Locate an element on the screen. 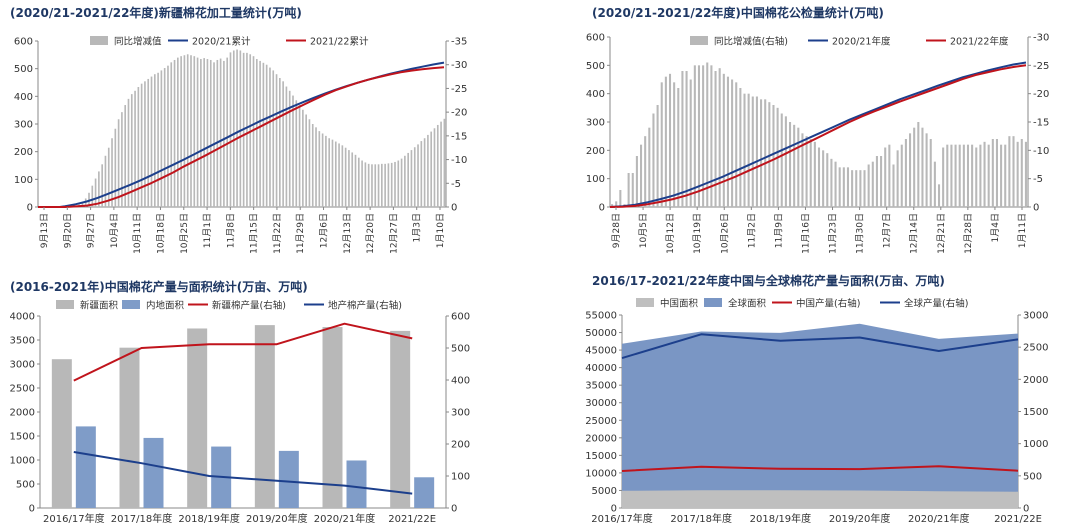 Image resolution: width=1080 pixels, height=532 pixels. legend-label: 同比增减值 is located at coordinates (138, 42).